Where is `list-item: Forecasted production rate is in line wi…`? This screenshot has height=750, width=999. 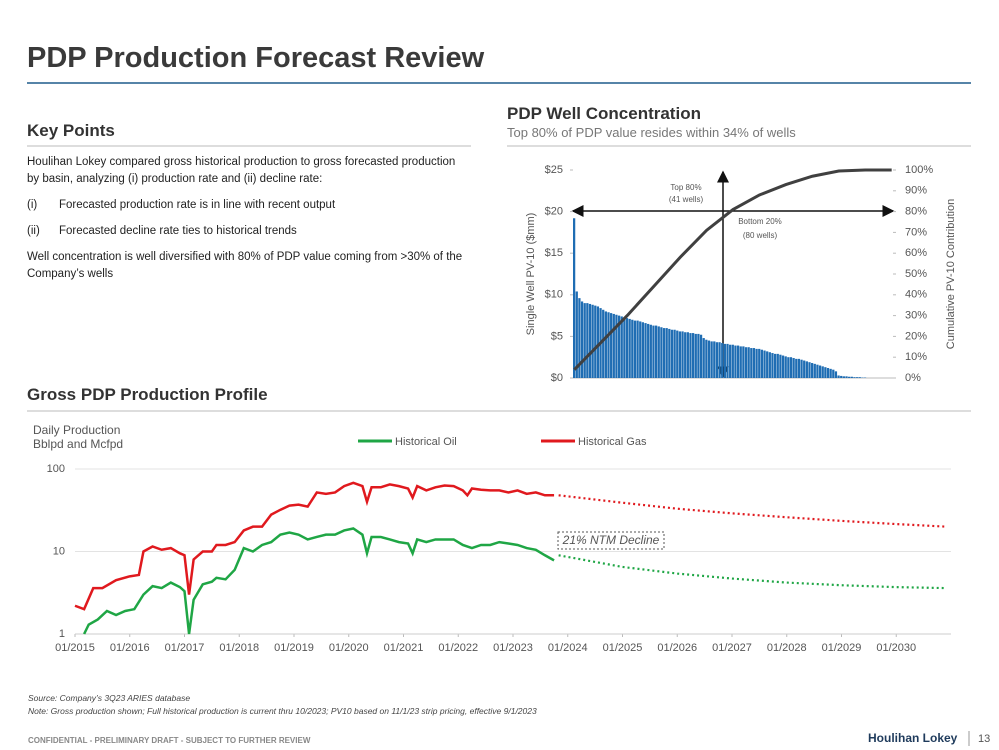
list-item: Forecasted production rate is in line wi… is located at coordinates (197, 205).